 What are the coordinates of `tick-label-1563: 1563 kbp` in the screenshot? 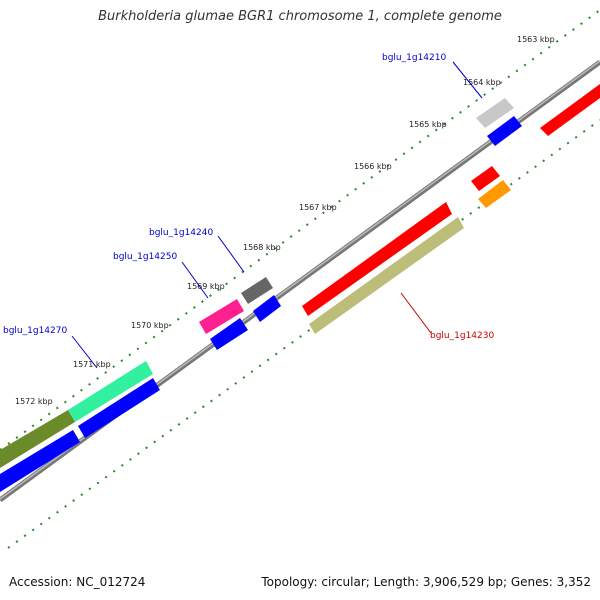 It's located at (536, 39).